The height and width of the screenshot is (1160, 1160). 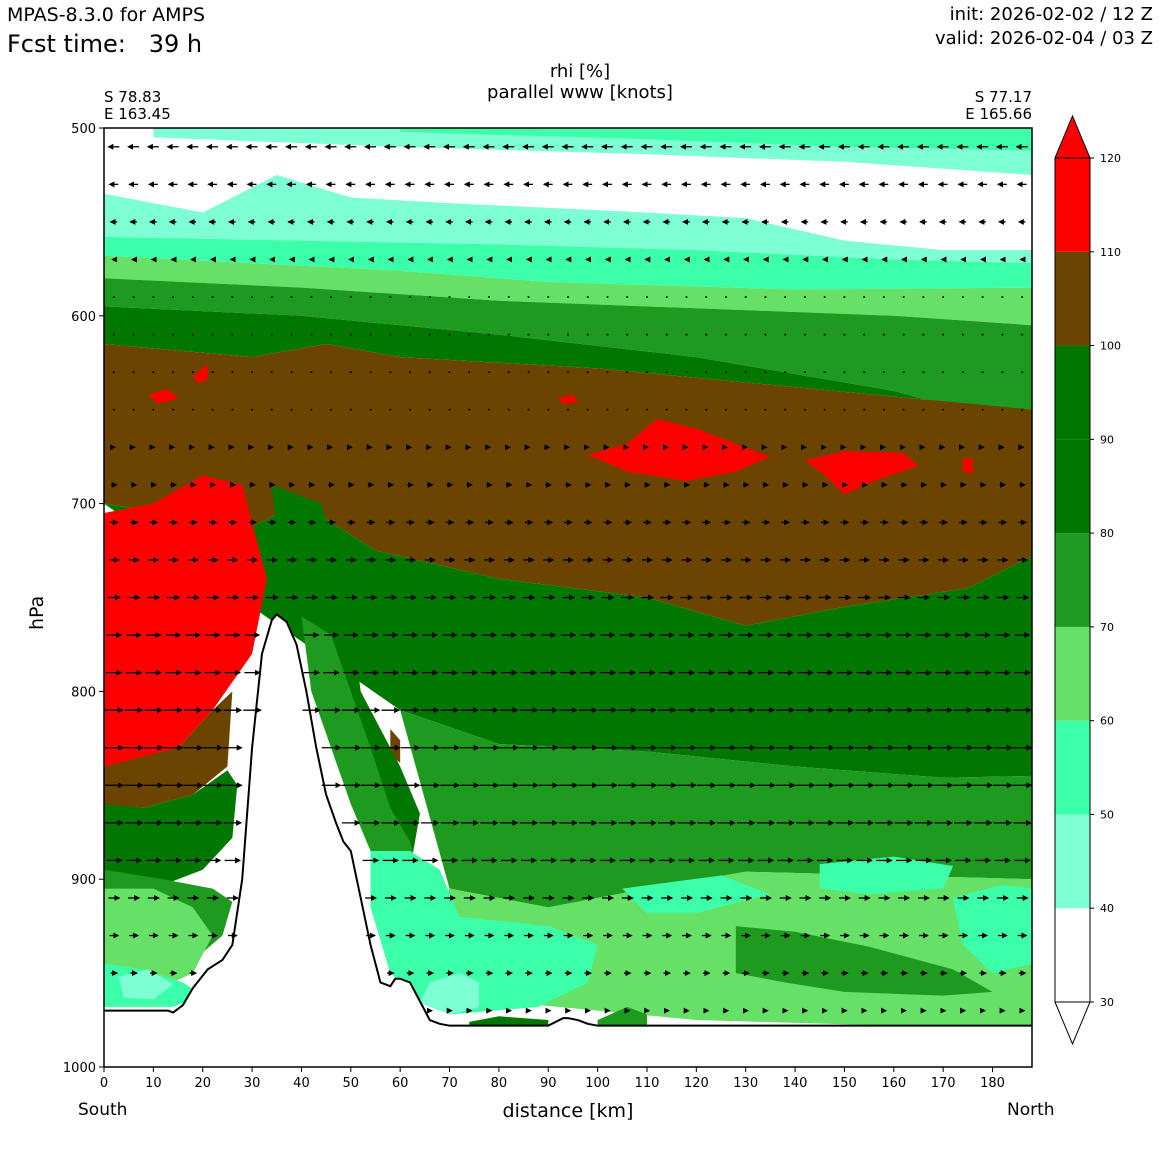 What do you see at coordinates (83, 129) in the screenshot?
I see `y-tick-label: 500` at bounding box center [83, 129].